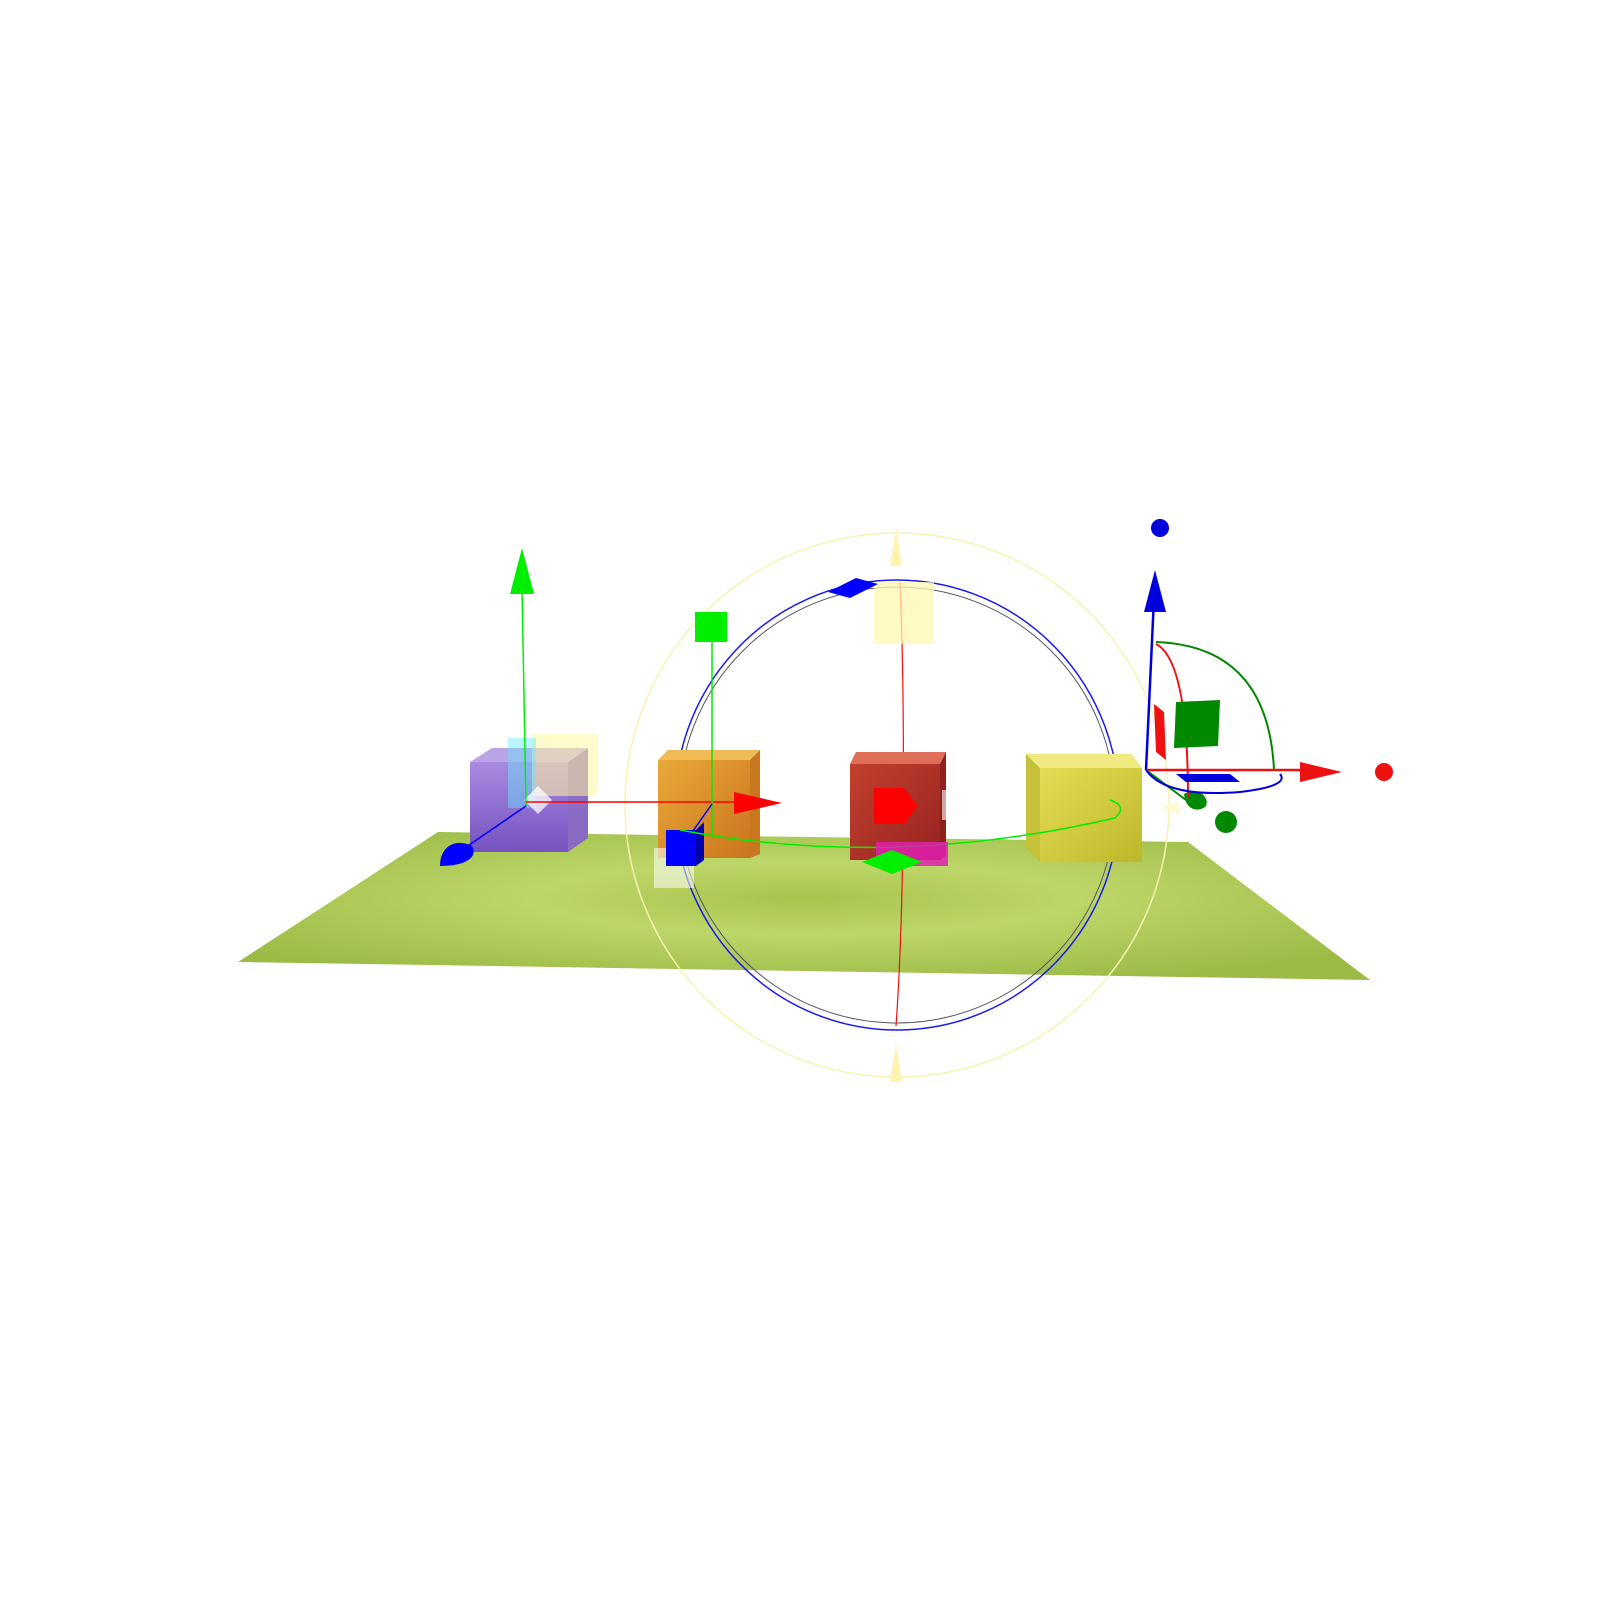  I want to click on translate-plane-yellow, so click(565, 765).